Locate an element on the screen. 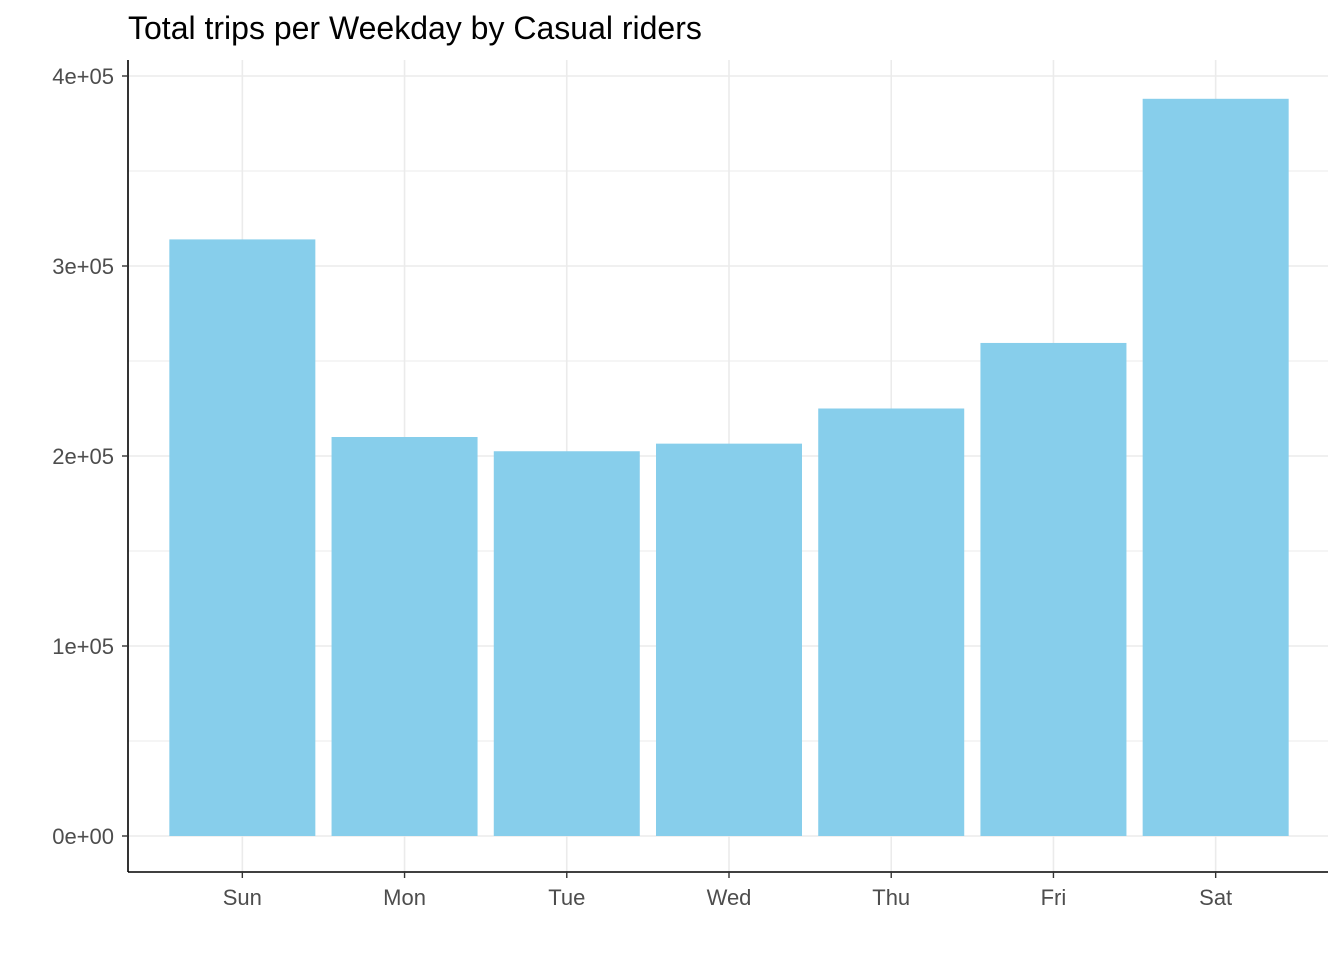 Image resolution: width=1344 pixels, height=960 pixels. y-tick-label: 0e+00 is located at coordinates (83, 836).